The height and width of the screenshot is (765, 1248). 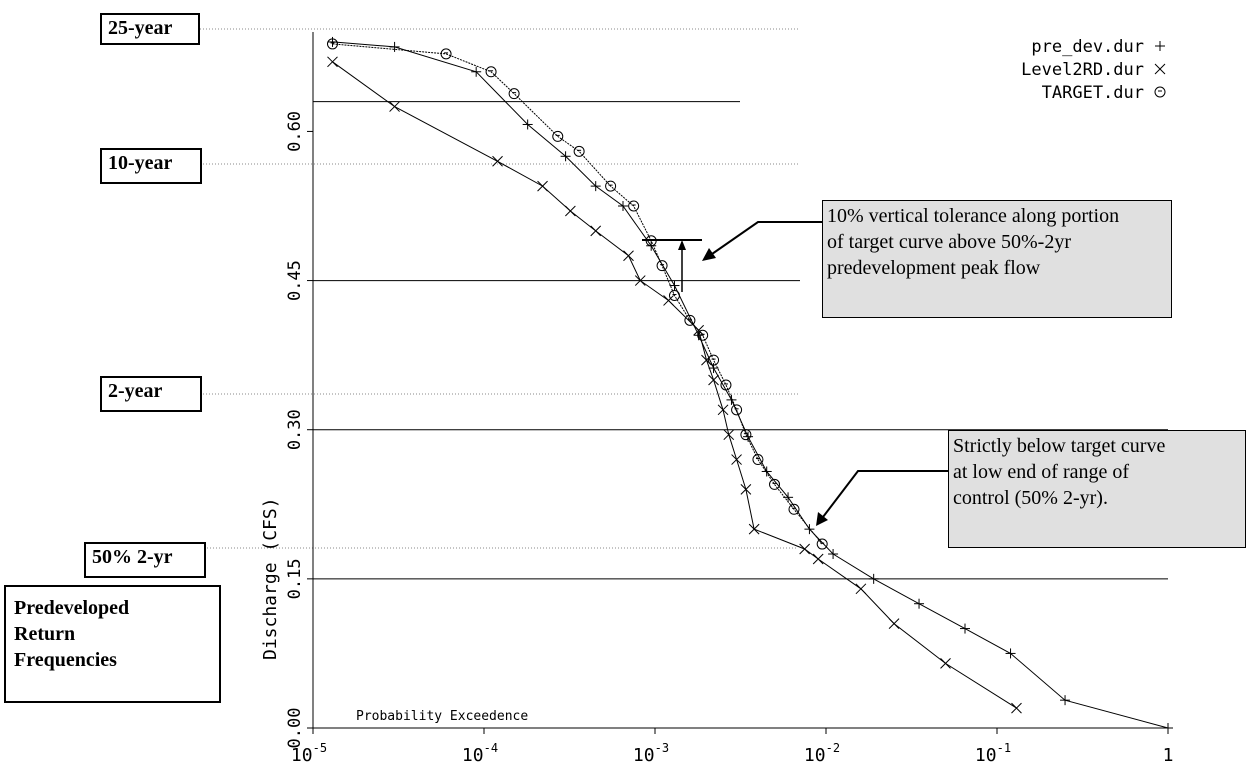 I want to click on annotation-below-line-2: at low end of range of, so click(x=1041, y=472).